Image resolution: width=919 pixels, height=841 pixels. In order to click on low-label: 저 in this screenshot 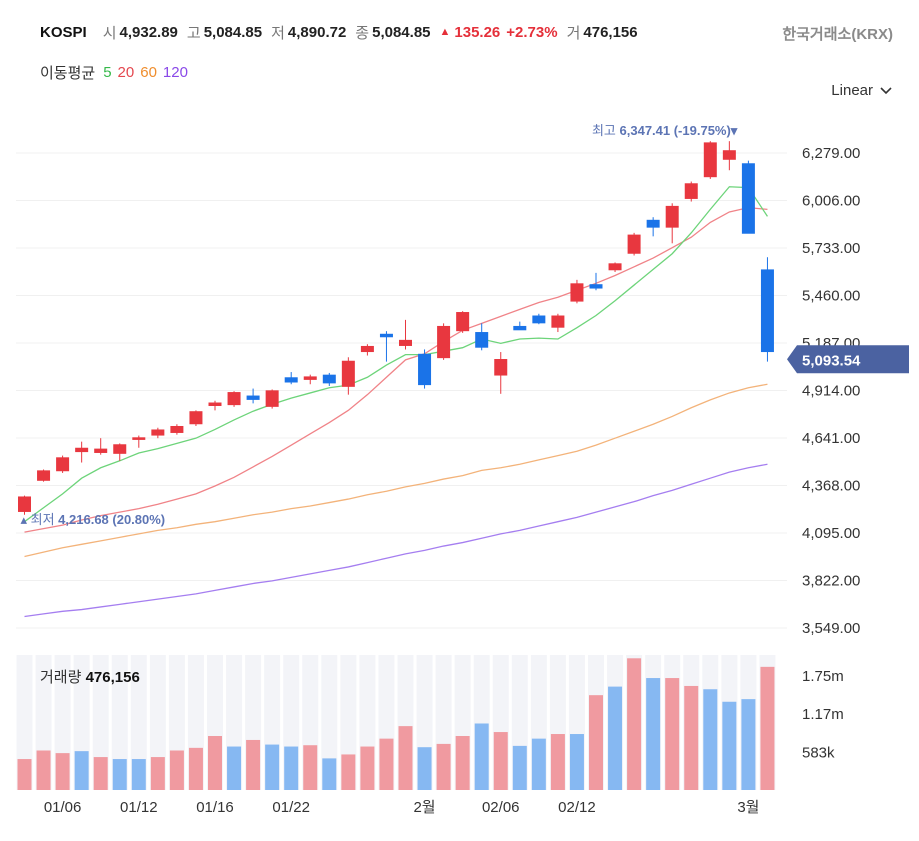, I will do `click(278, 33)`.